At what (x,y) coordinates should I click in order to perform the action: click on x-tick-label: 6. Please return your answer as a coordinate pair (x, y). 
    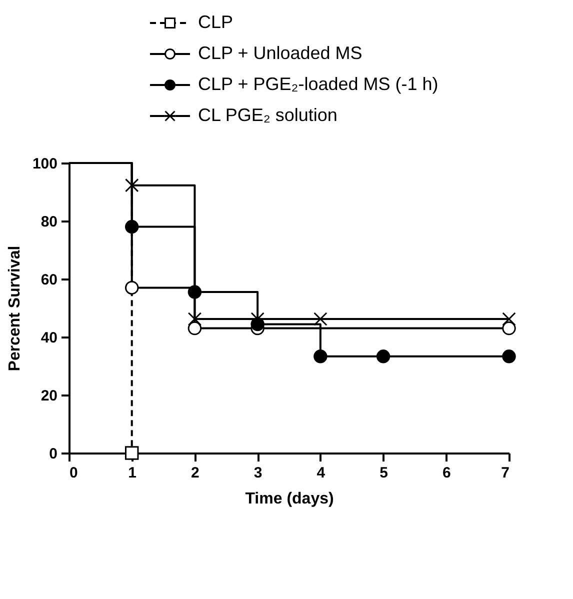
    Looking at the image, I should click on (446, 473).